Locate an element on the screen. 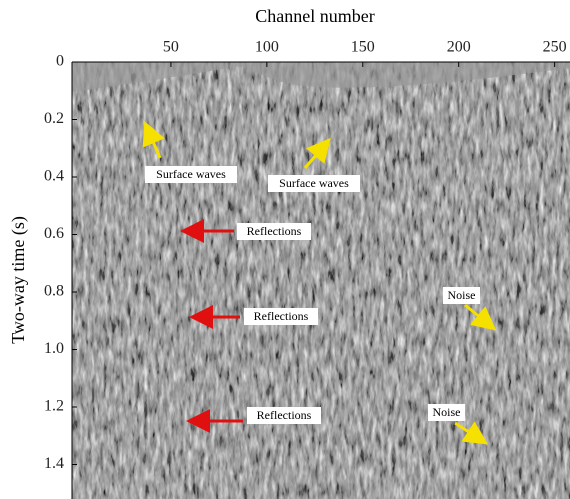  y-tick-label: 0.6 is located at coordinates (54, 233).